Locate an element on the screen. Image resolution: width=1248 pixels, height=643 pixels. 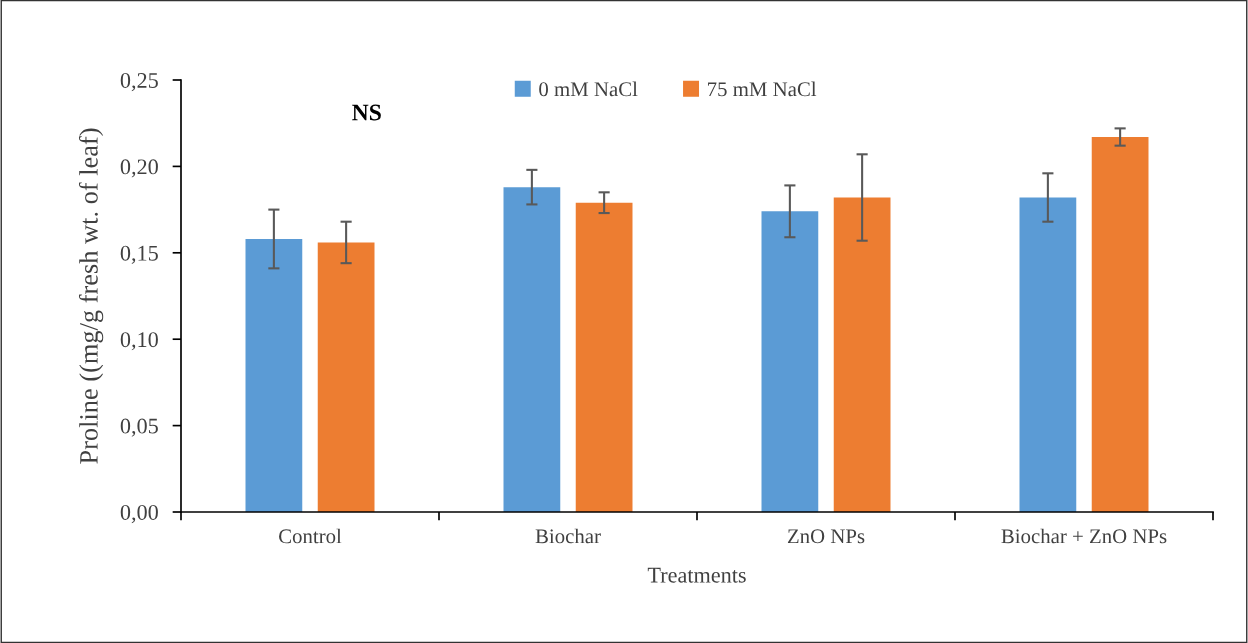
annotation: NS is located at coordinates (366, 112).